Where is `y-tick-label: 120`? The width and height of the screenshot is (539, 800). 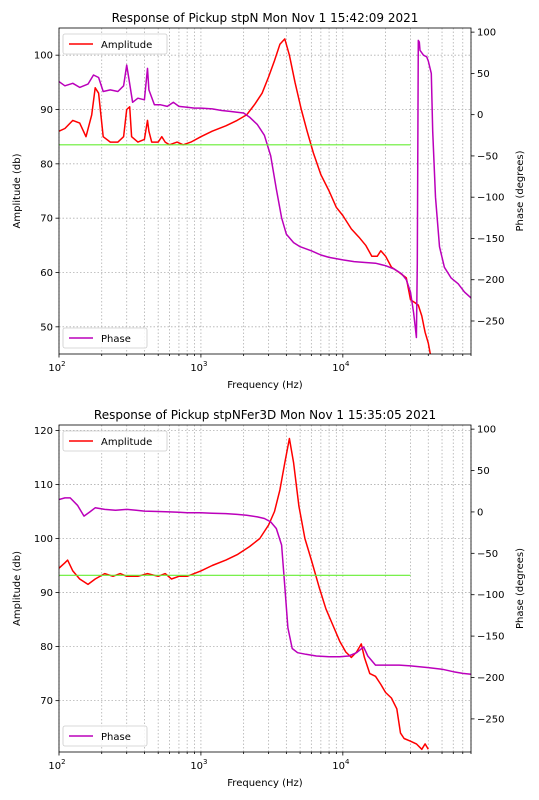 y-tick-label: 120 is located at coordinates (43, 431).